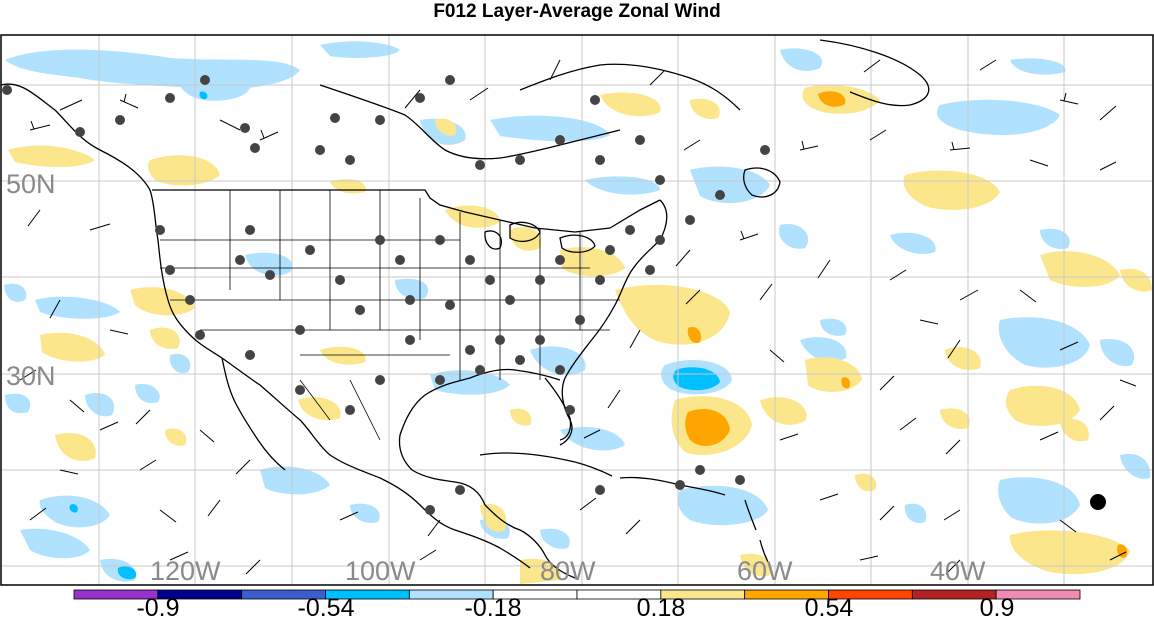 This screenshot has width=1154, height=622. Describe the element at coordinates (31, 184) in the screenshot. I see `lat-label-50n: 50N` at that location.